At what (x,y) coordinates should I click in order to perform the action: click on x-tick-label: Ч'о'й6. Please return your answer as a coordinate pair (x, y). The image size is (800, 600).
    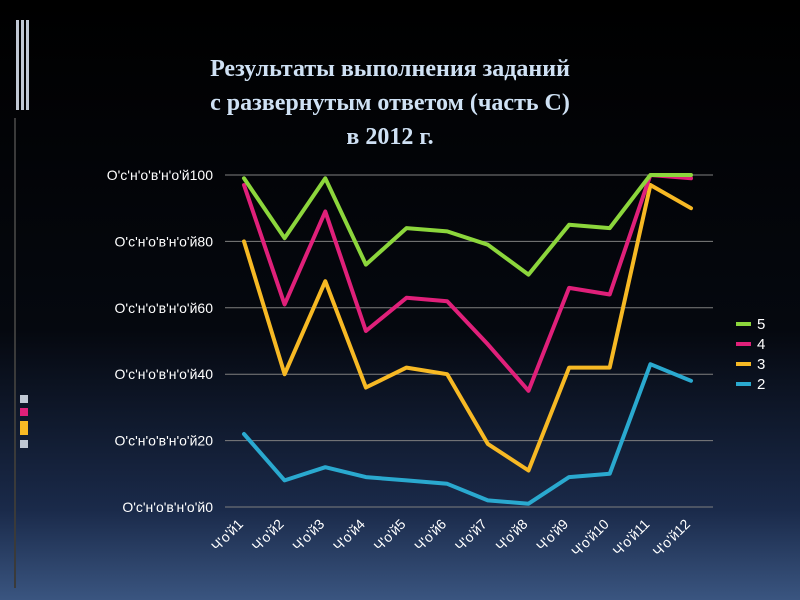
    Looking at the image, I should click on (430, 535).